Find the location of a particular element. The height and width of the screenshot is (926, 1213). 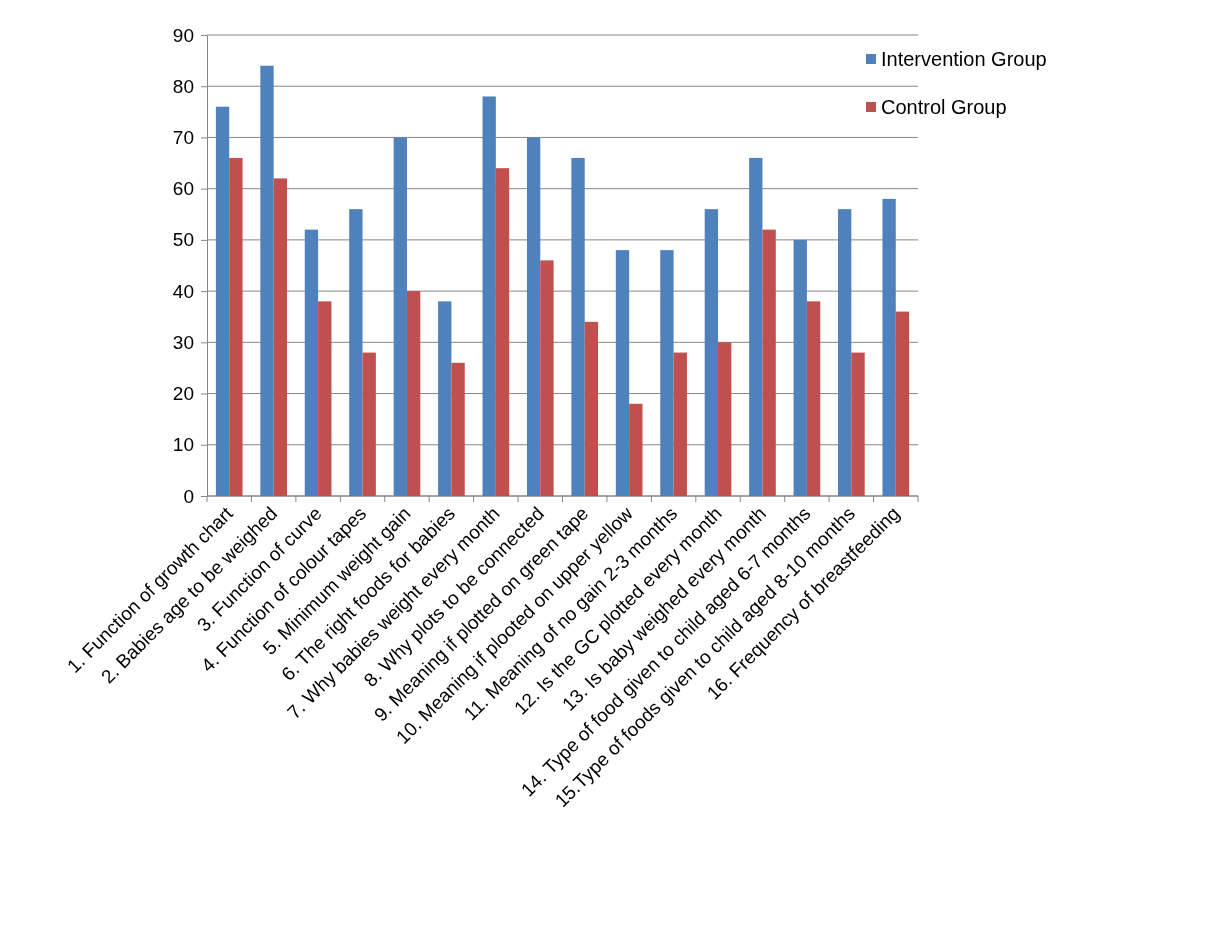

y-tick-label: 10 is located at coordinates (183, 445).